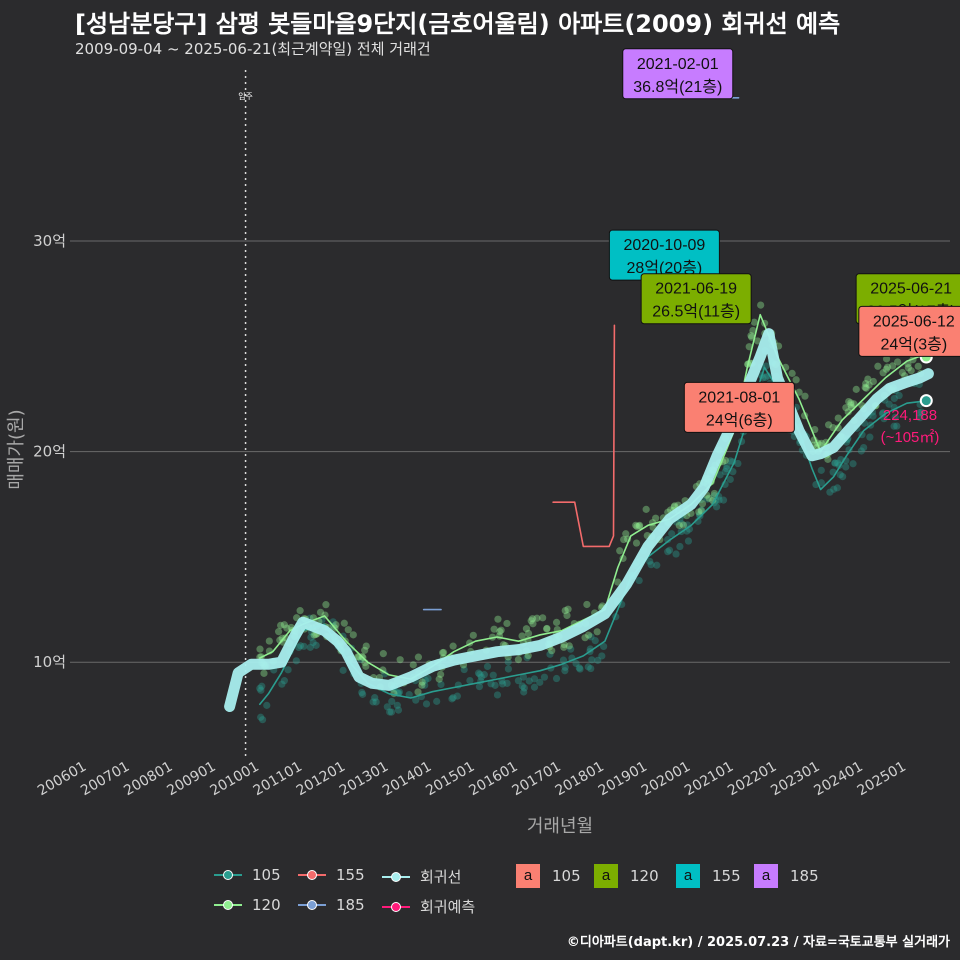  Describe the element at coordinates (795, 779) in the screenshot. I see `x-tick-label: 202301` at that location.